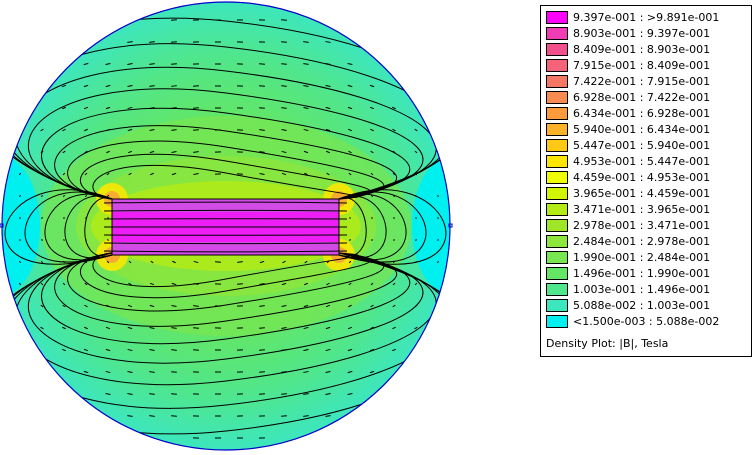 This screenshot has height=455, width=755. I want to click on legend-entry: 4.459e-001 : 4.953e-001, so click(628, 177).